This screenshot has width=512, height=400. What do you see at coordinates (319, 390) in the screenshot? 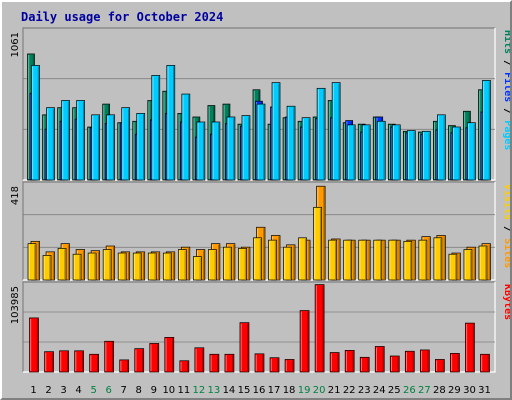
I see `day-label-20: 20` at bounding box center [319, 390].